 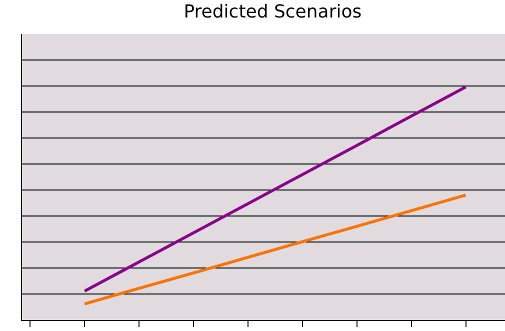 What do you see at coordinates (273, 12) in the screenshot?
I see `chart-title: Predicted Scenarios` at bounding box center [273, 12].